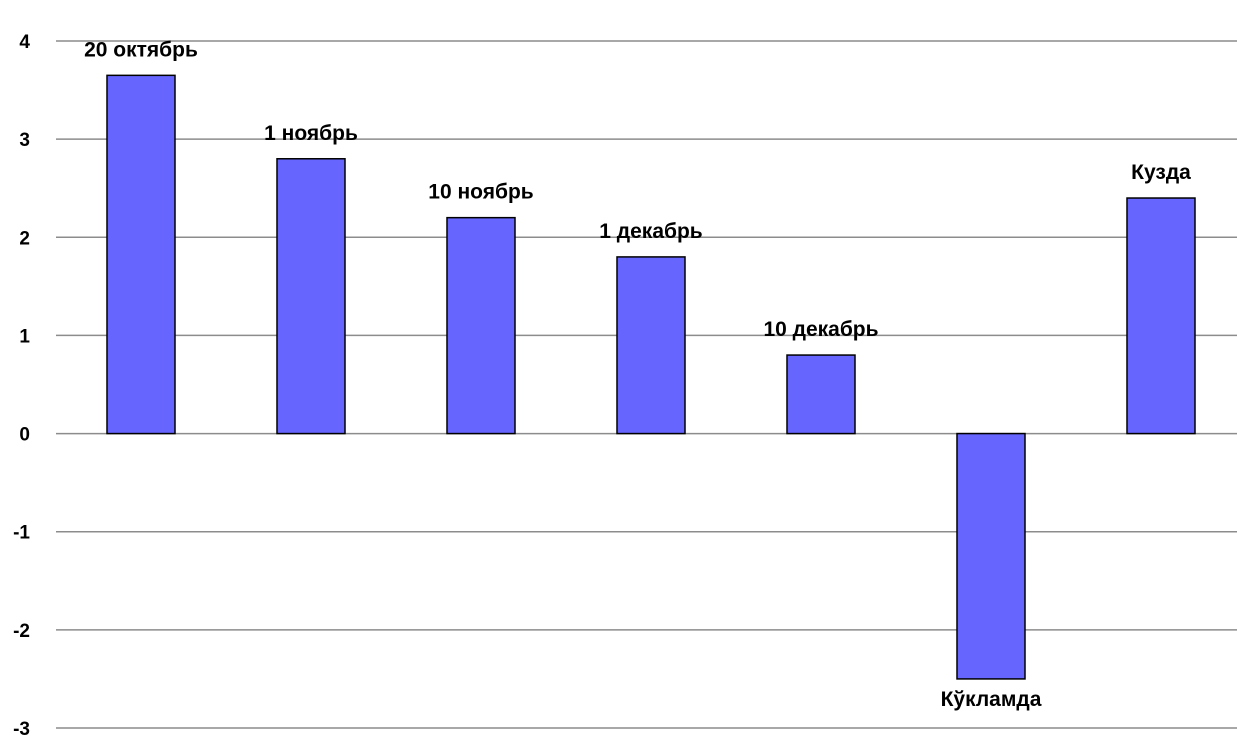 The width and height of the screenshot is (1237, 736). Describe the element at coordinates (820, 329) in the screenshot. I see `bar-data-label: 10 декабрь` at that location.